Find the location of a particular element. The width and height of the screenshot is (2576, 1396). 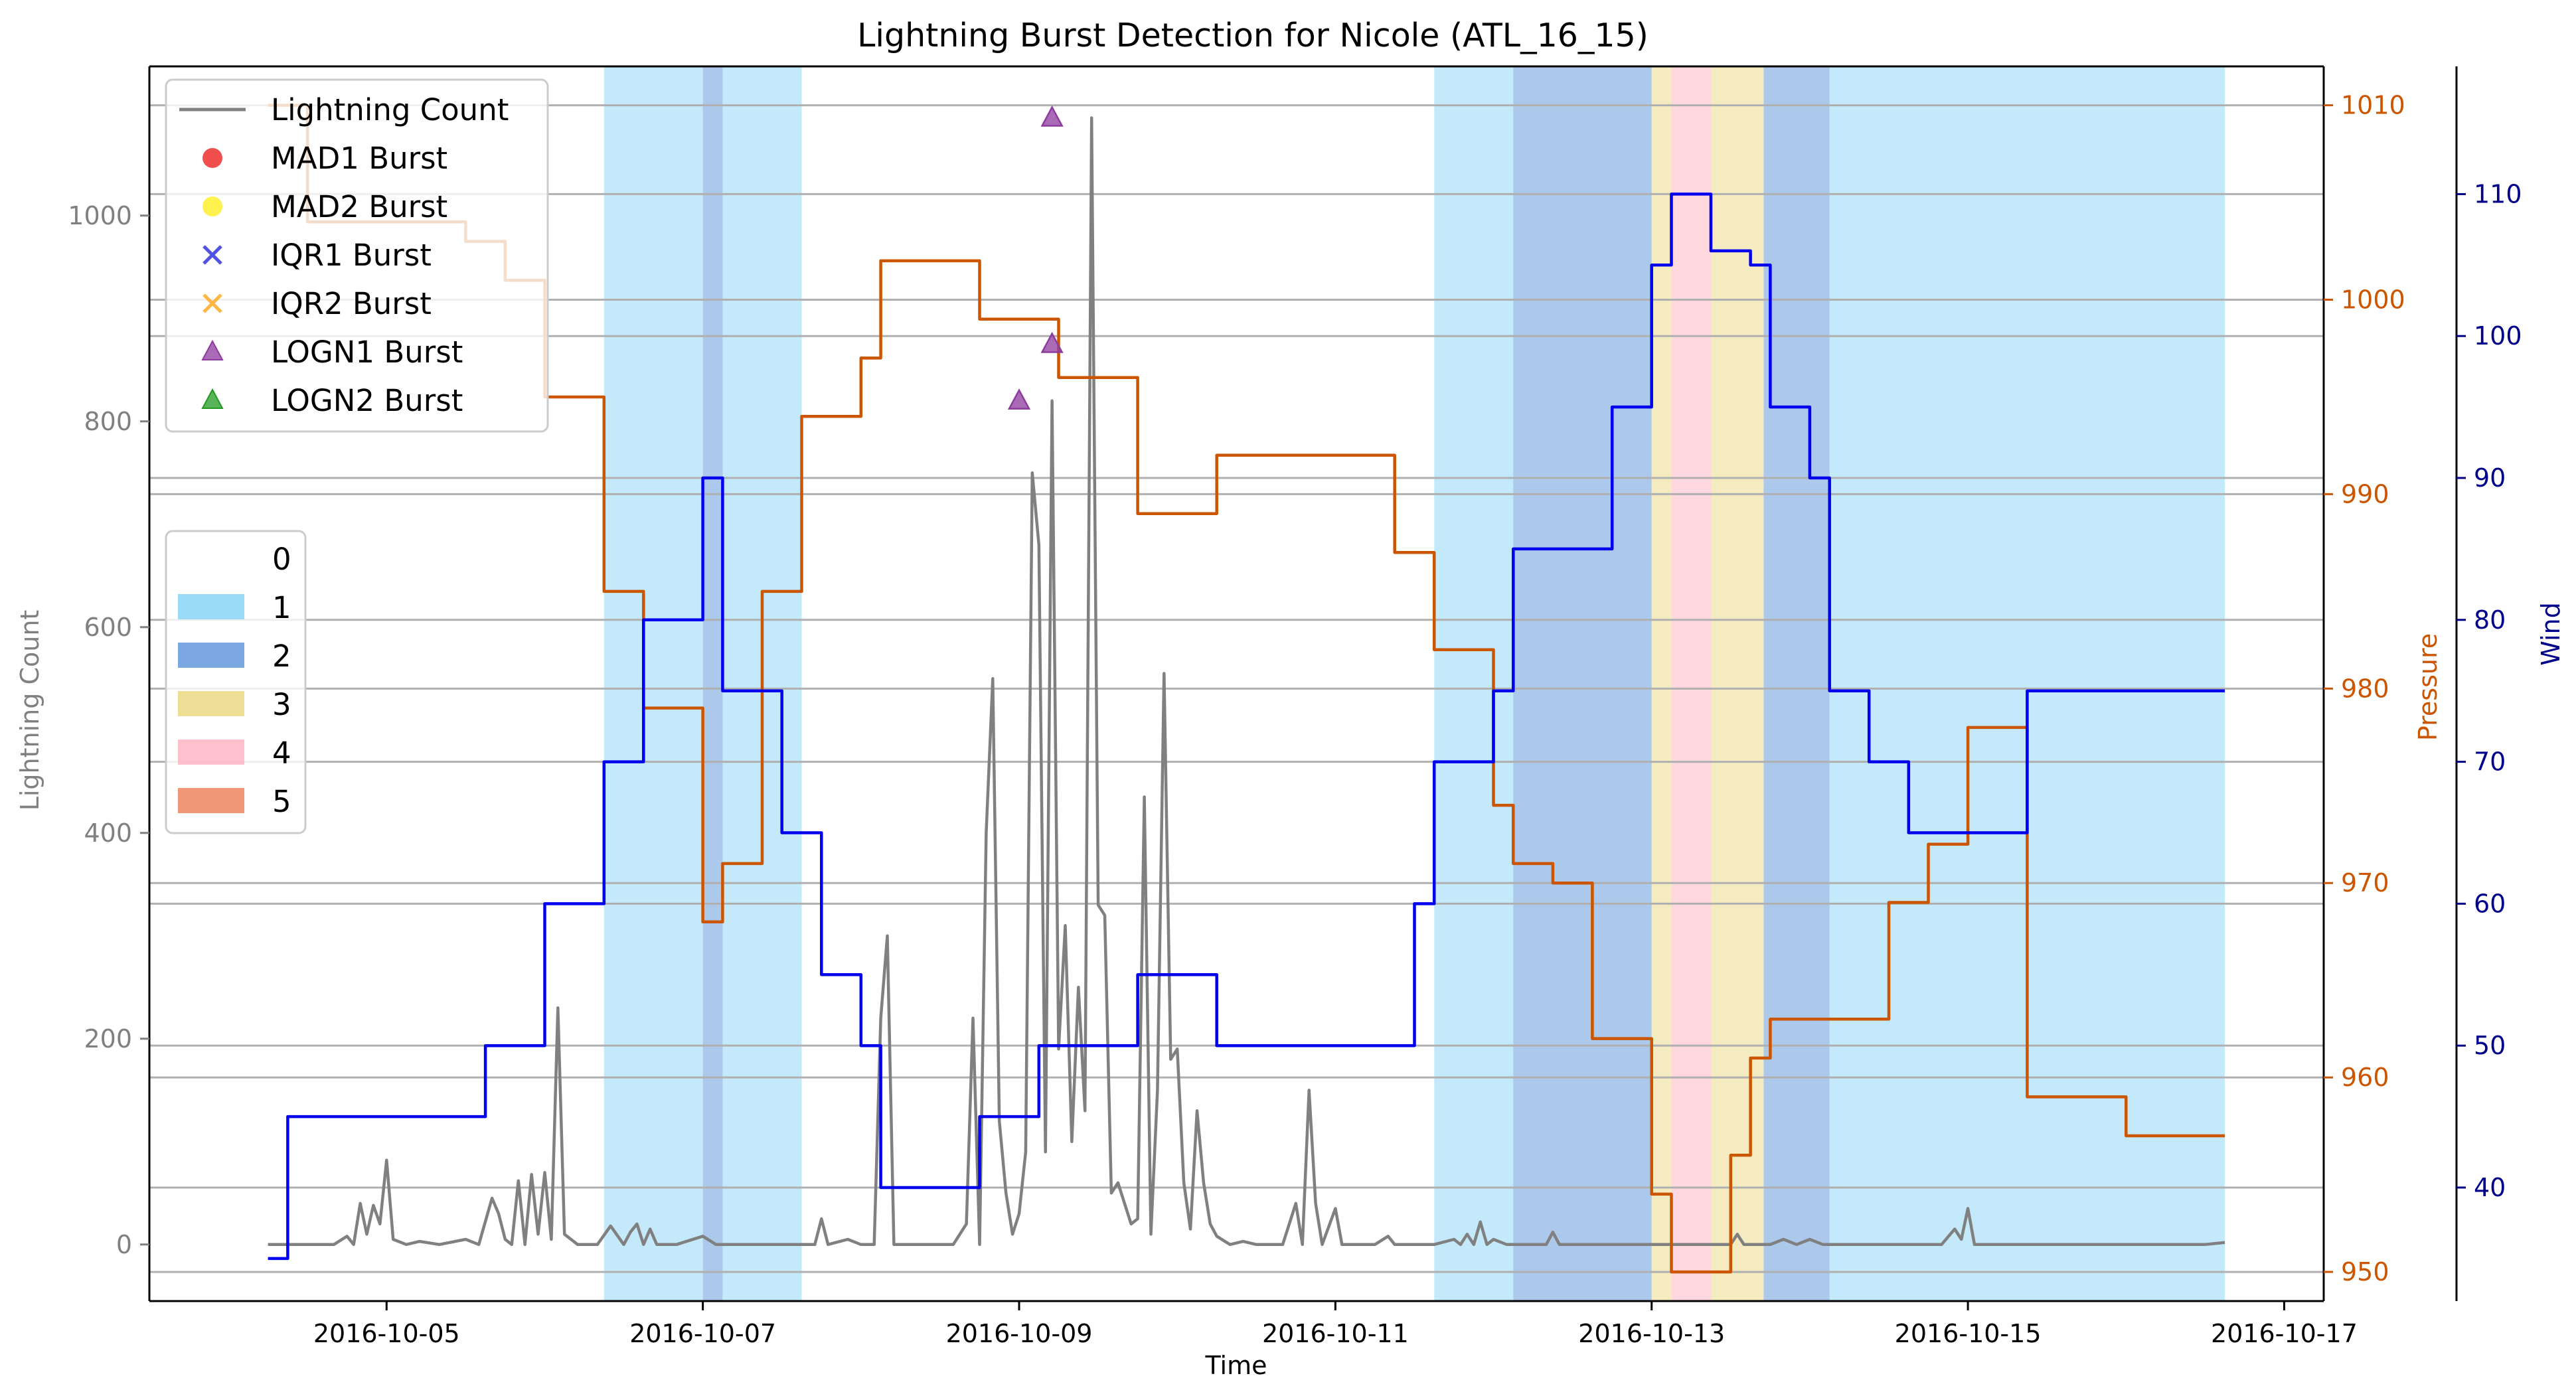

y-axis-label-lightning: Lightning Count is located at coordinates (29, 710).